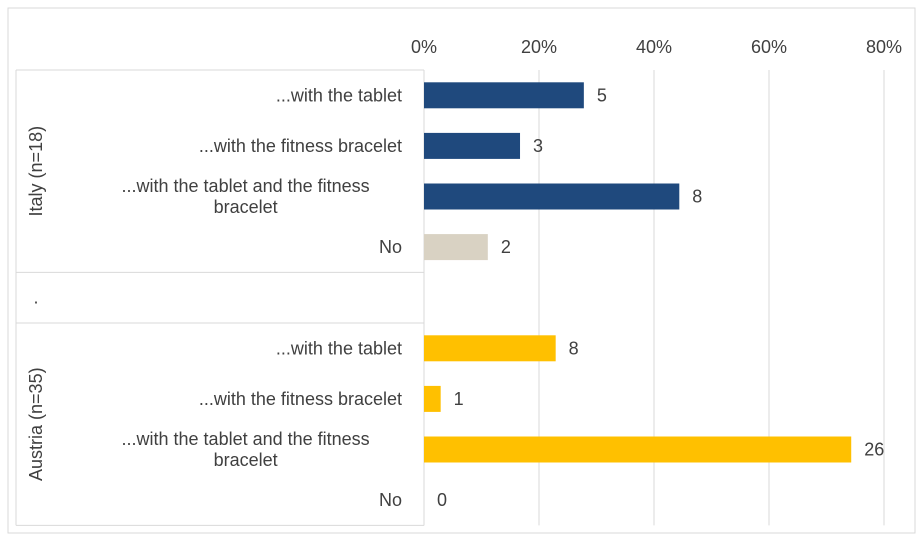 This screenshot has width=923, height=545. What do you see at coordinates (424, 47) in the screenshot?
I see `x-tick-label: 0%` at bounding box center [424, 47].